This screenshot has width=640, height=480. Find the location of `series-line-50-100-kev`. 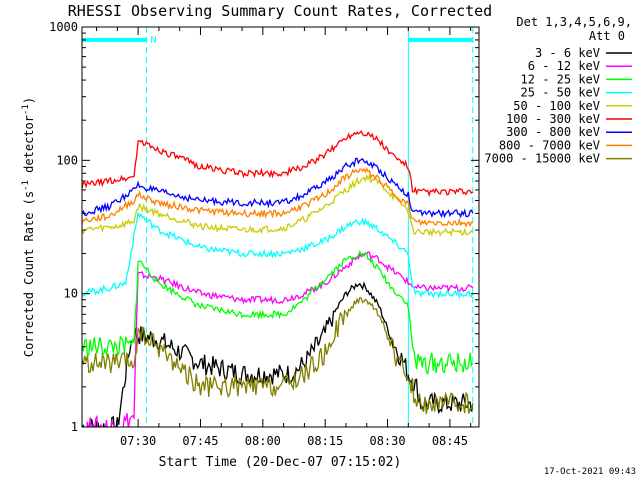

series-line-50-100-kev is located at coordinates (278, 205).